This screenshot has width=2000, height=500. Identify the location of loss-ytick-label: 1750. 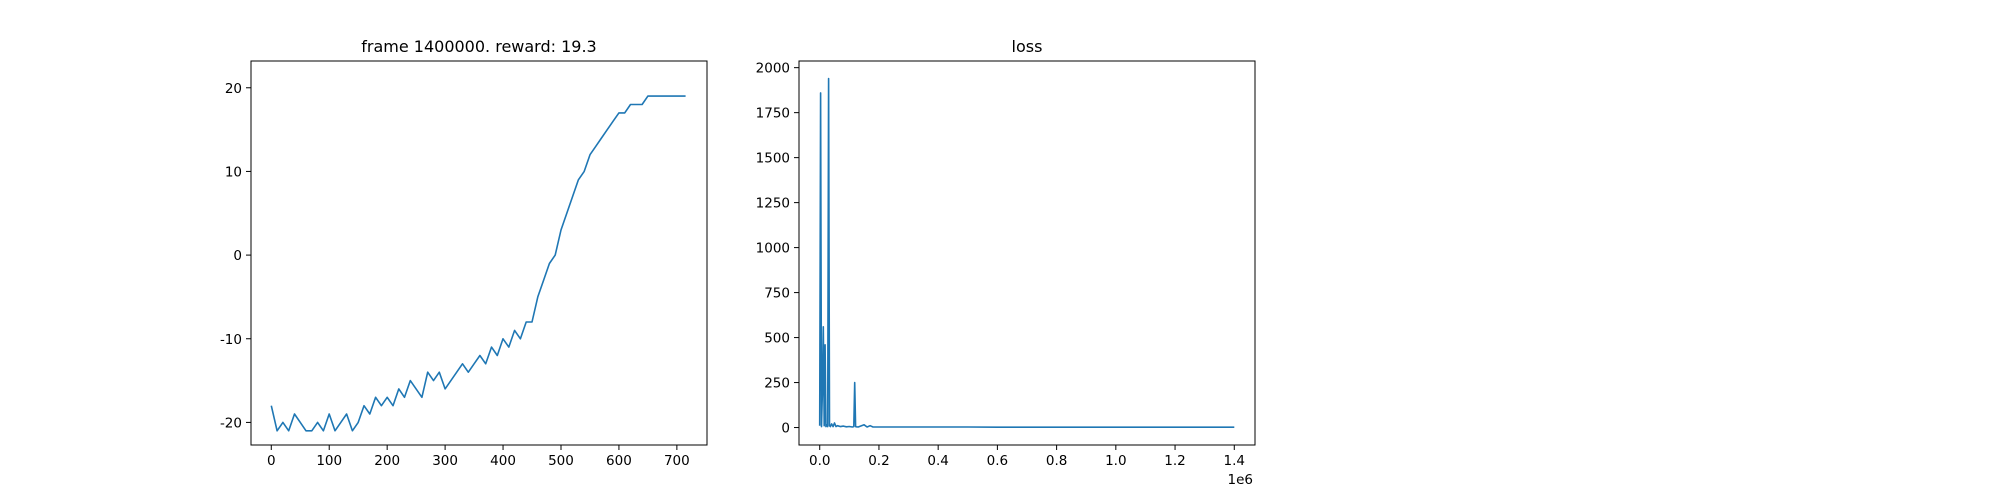
(773, 114).